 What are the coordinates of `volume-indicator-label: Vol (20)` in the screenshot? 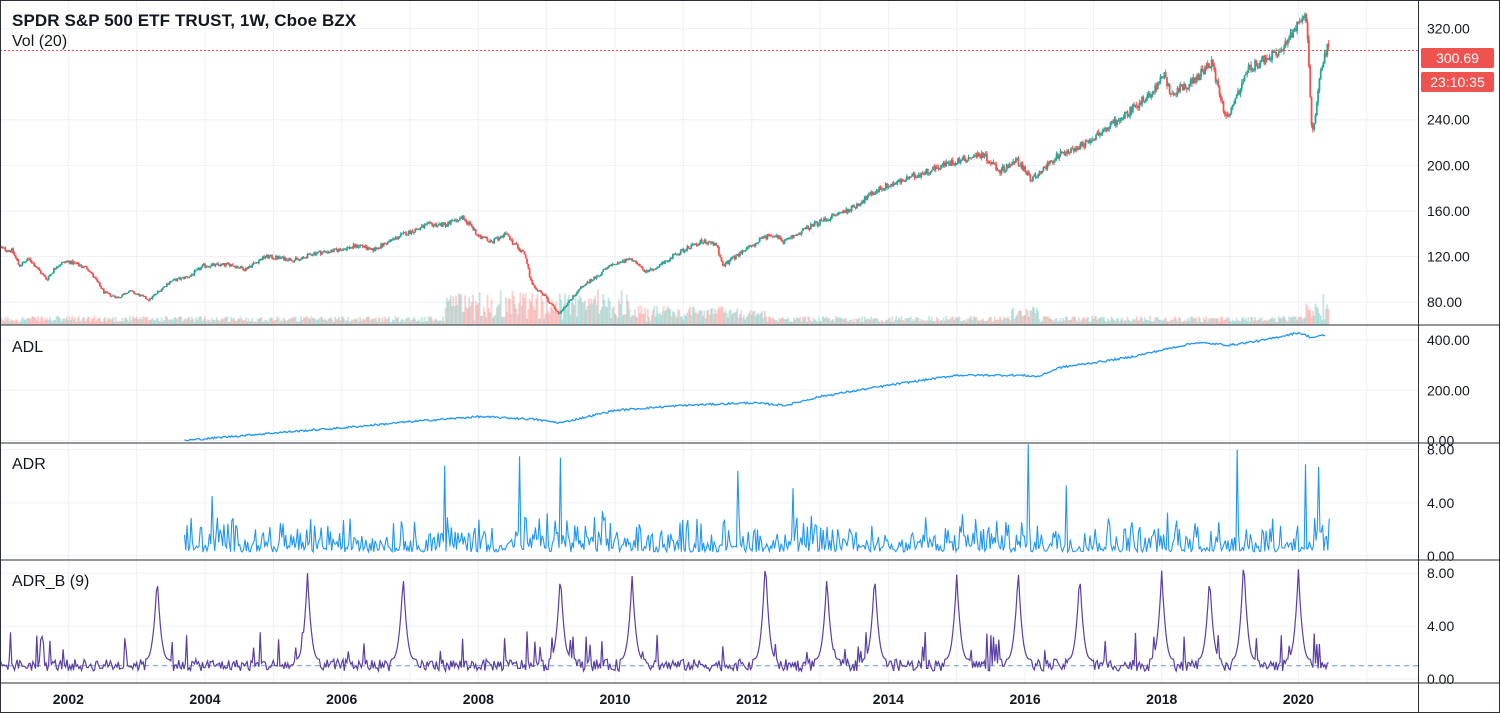 It's located at (40, 41).